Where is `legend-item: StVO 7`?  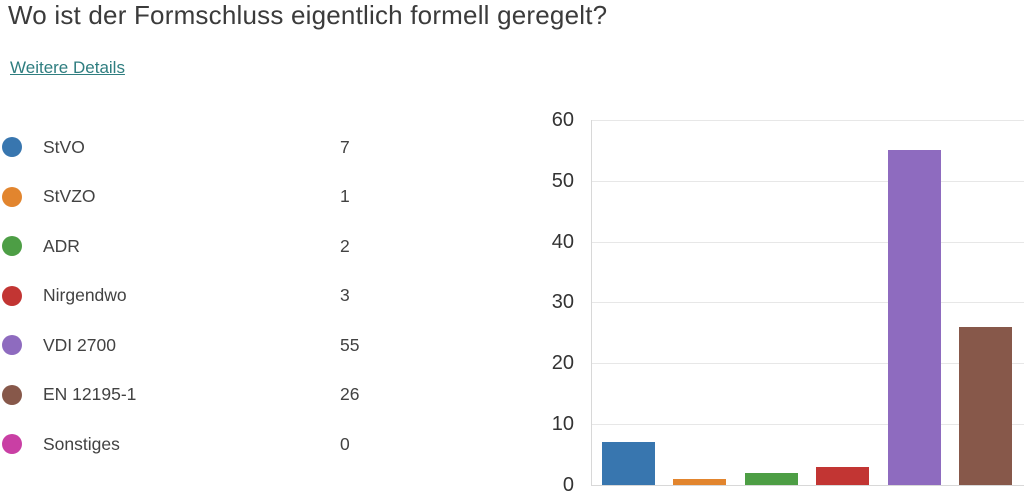
legend-item: StVO 7 is located at coordinates (210, 147).